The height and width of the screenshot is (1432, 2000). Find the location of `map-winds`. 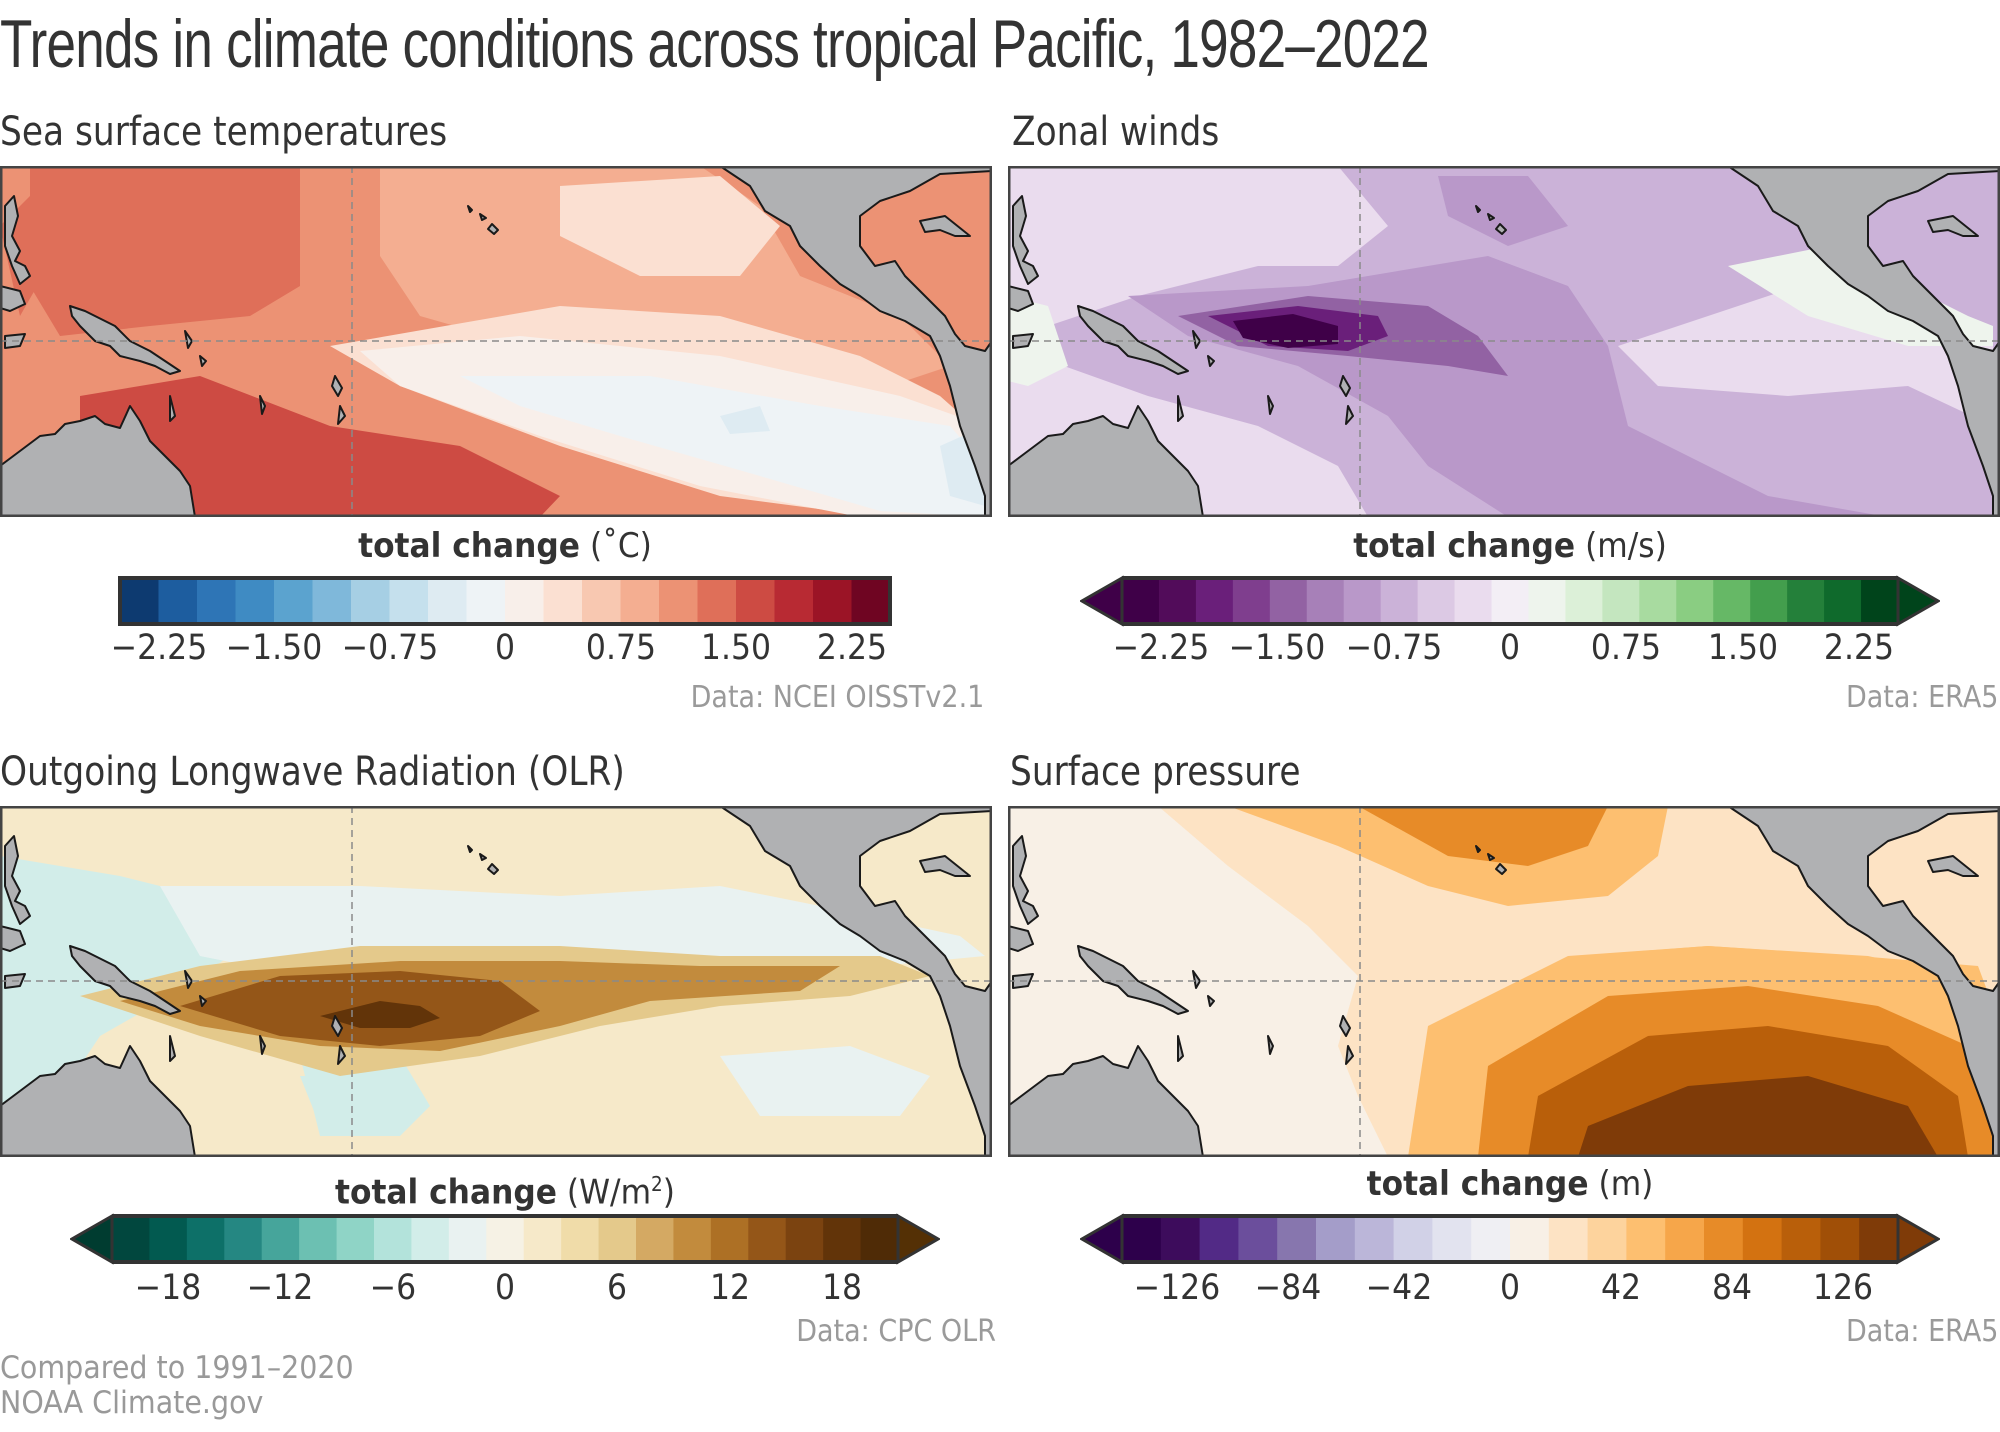

map-winds is located at coordinates (1504, 341).